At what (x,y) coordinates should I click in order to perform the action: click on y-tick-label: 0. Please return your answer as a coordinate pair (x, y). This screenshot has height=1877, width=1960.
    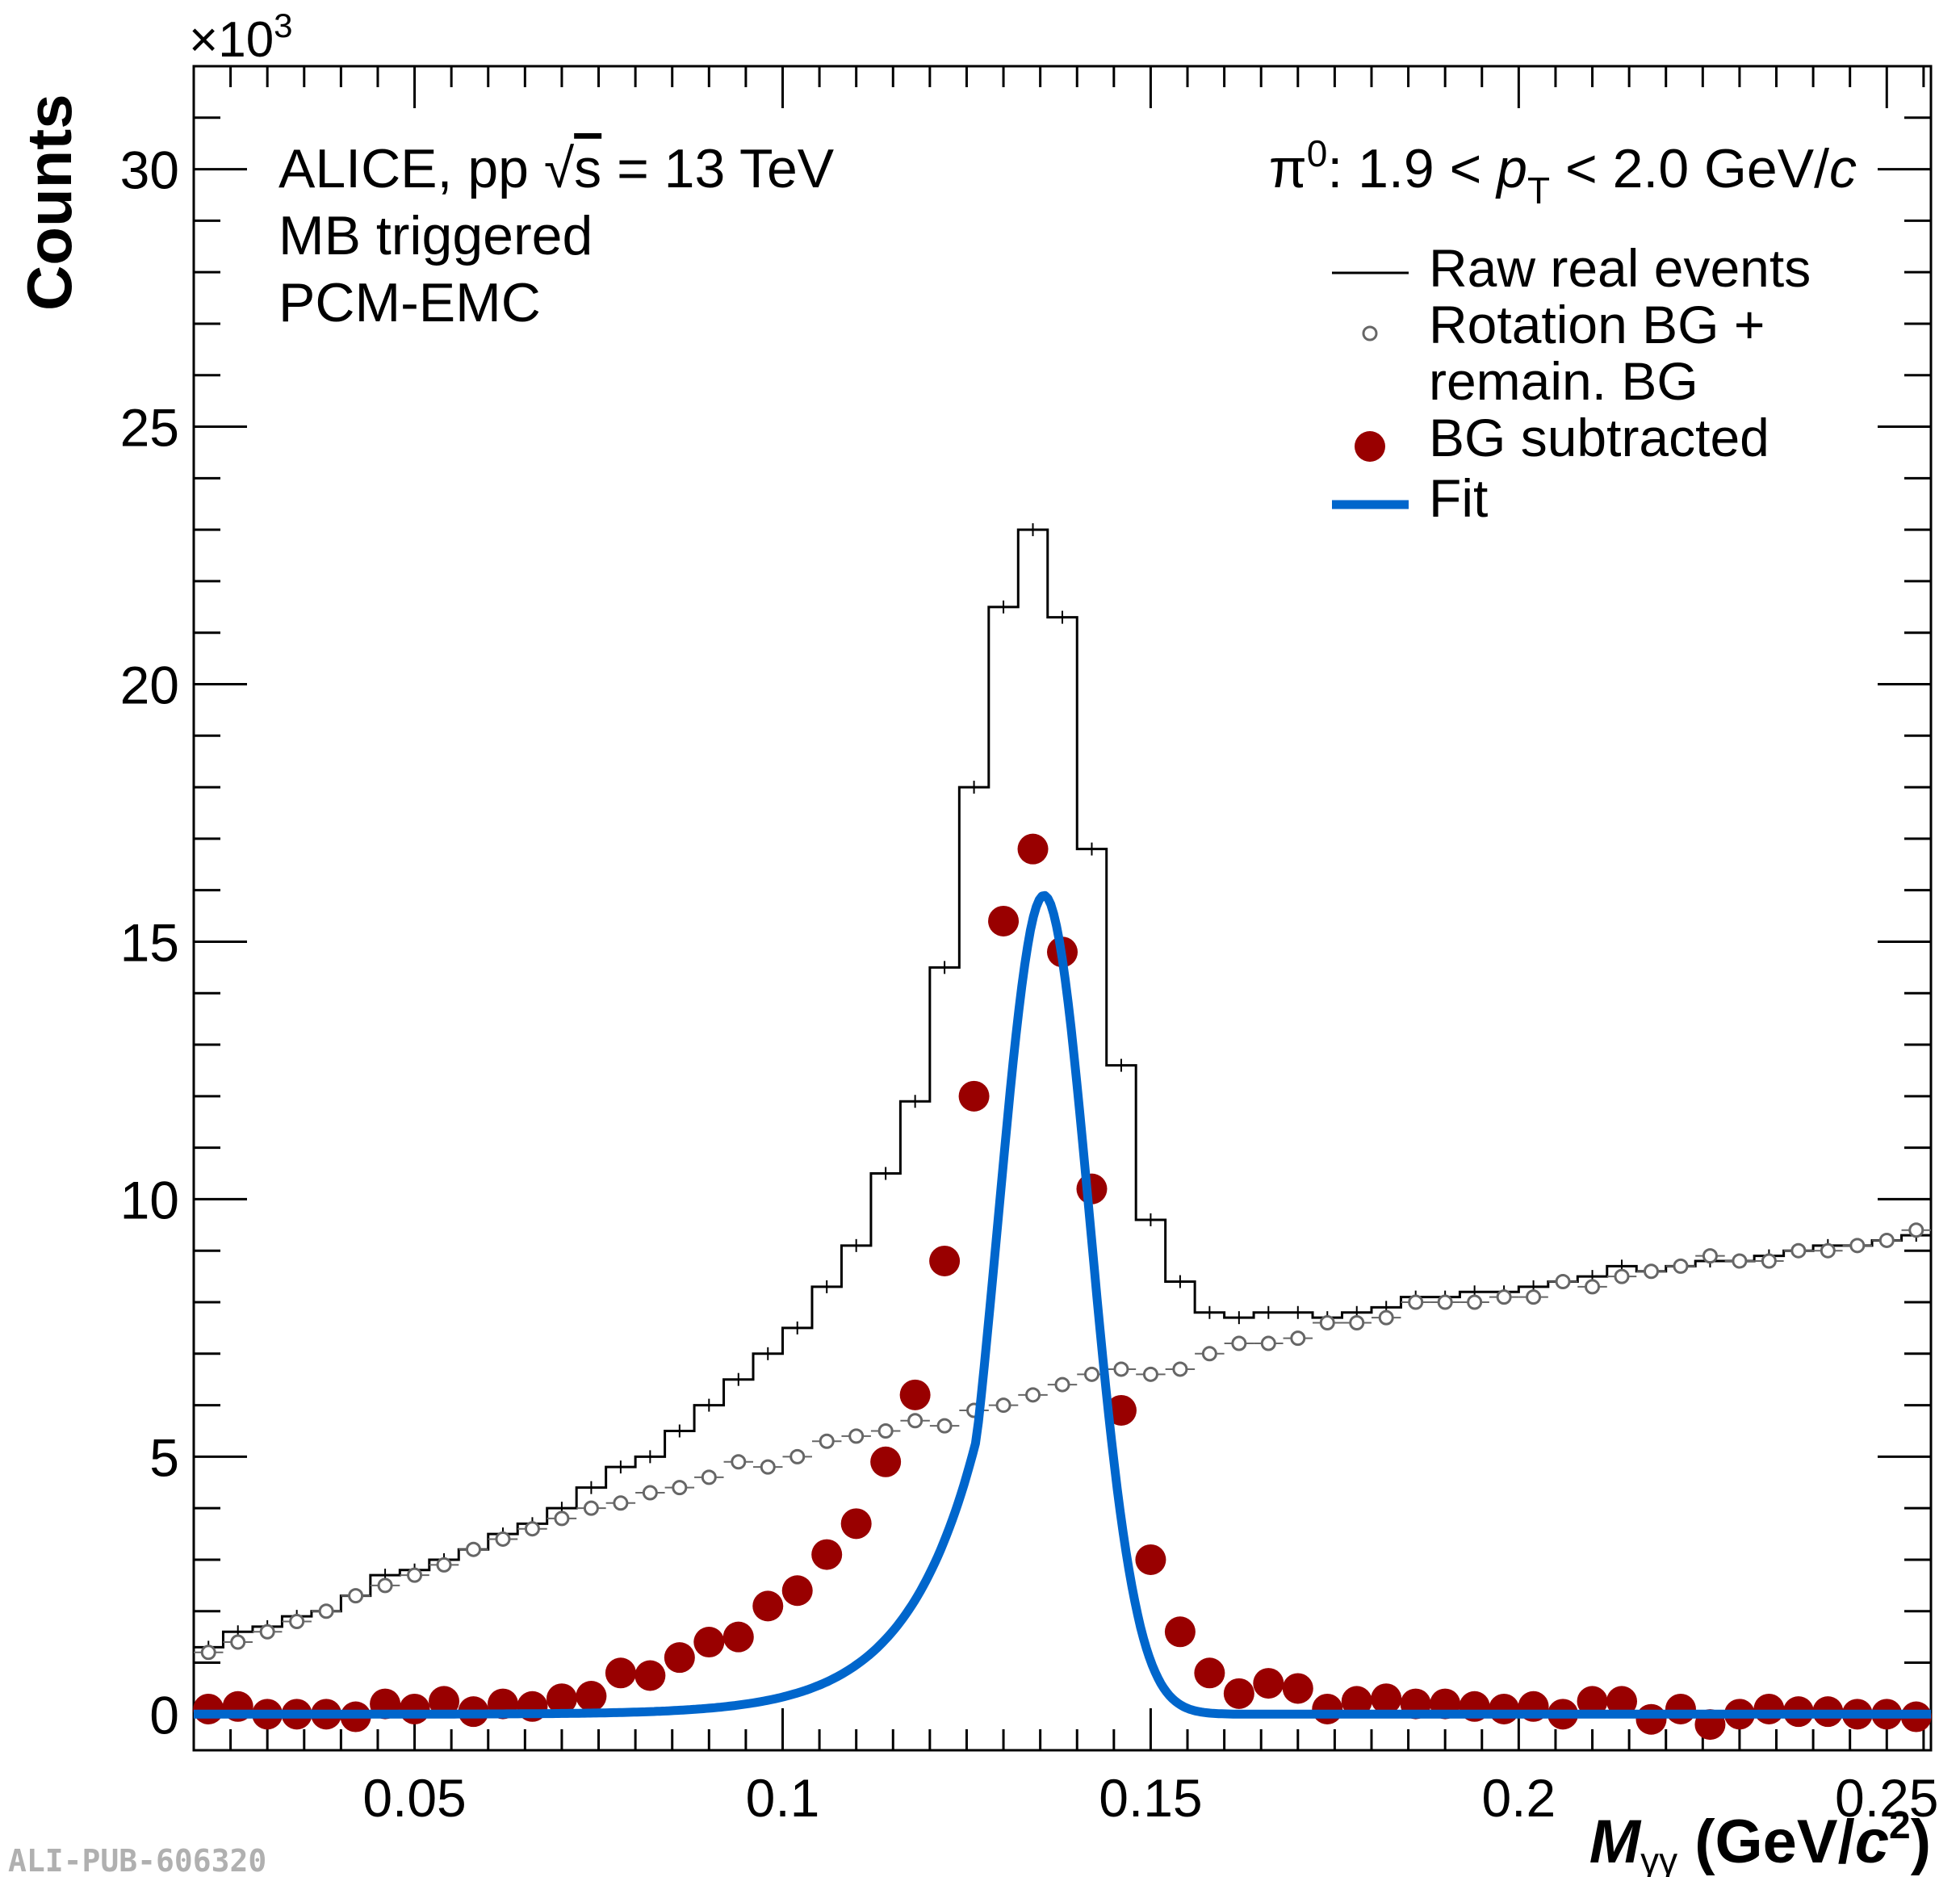
    Looking at the image, I should click on (164, 1715).